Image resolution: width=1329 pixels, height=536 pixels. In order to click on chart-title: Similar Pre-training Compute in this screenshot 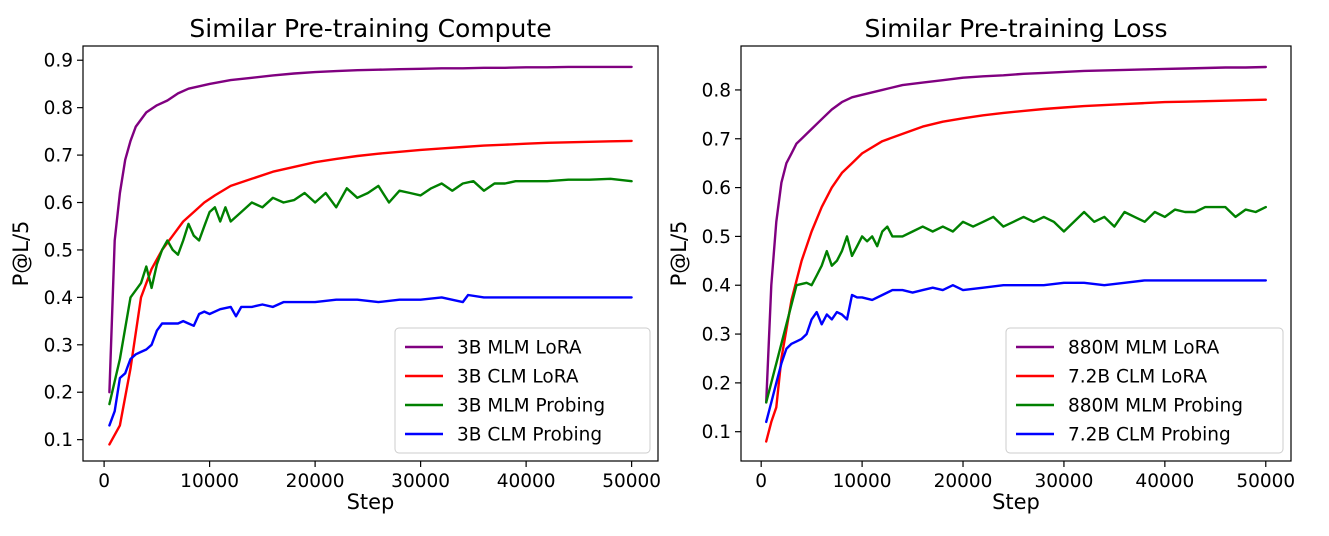, I will do `click(370, 28)`.